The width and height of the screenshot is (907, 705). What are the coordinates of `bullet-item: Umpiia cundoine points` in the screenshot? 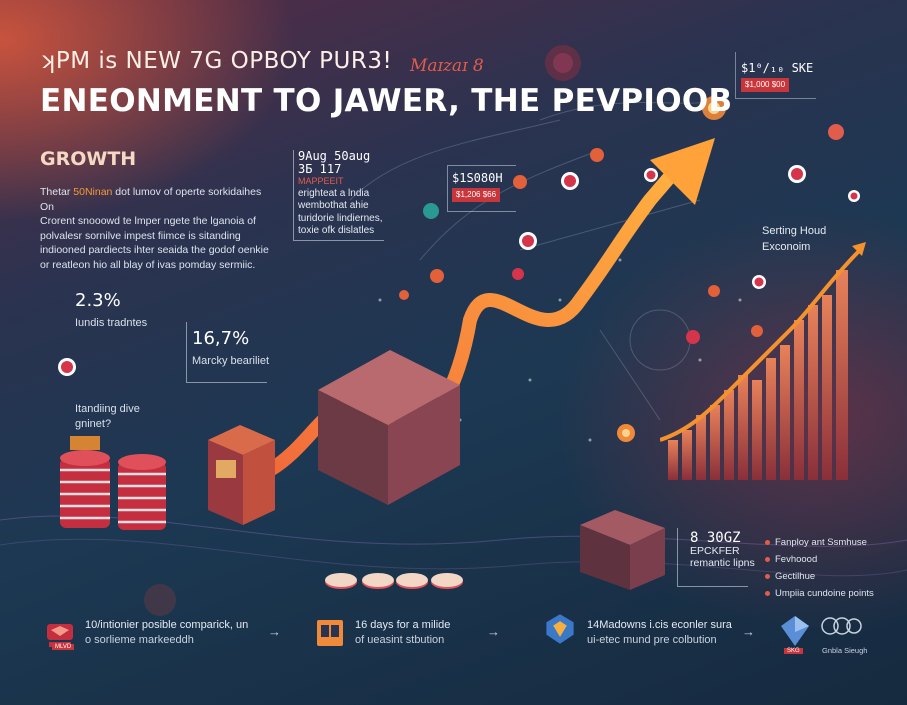 It's located at (819, 593).